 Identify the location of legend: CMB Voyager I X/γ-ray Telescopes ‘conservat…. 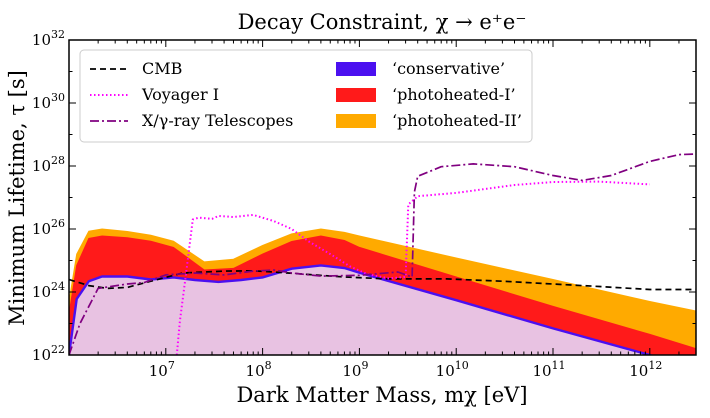
(306, 96).